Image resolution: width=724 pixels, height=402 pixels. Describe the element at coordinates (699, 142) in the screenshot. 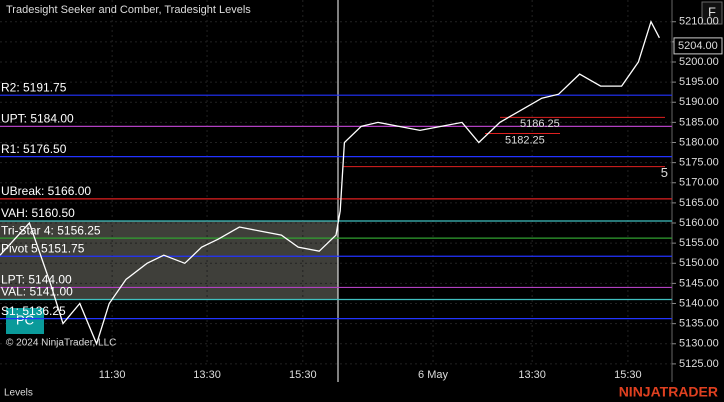

I see `y-tick-label: 5180.00` at that location.